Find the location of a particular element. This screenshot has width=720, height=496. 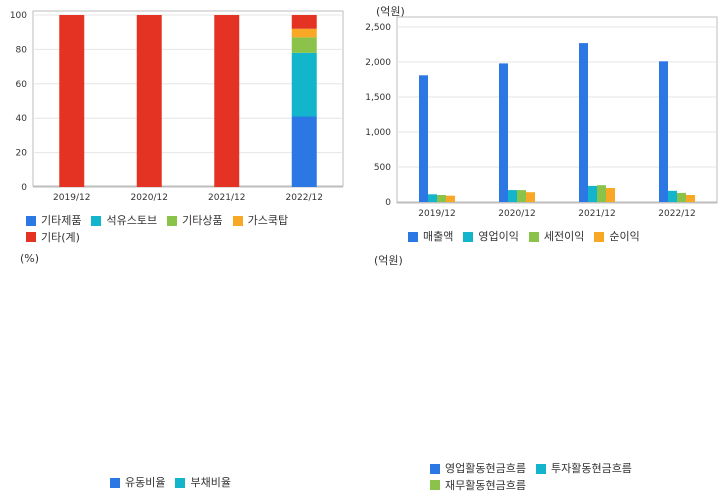

legend-item: 부채비율 is located at coordinates (203, 482).